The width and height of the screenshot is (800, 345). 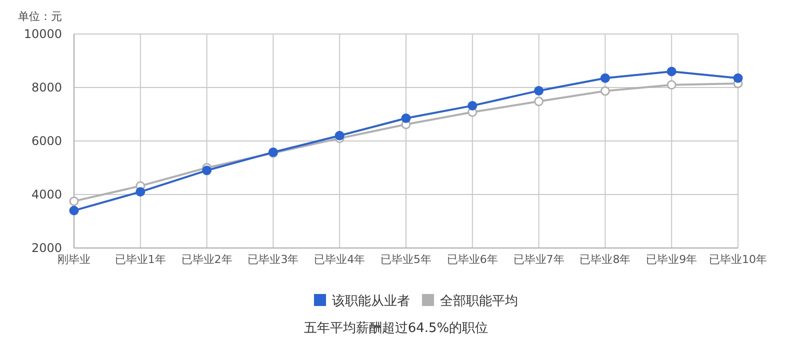 I want to click on x-tick-label: 已毕业6年, so click(x=472, y=259).